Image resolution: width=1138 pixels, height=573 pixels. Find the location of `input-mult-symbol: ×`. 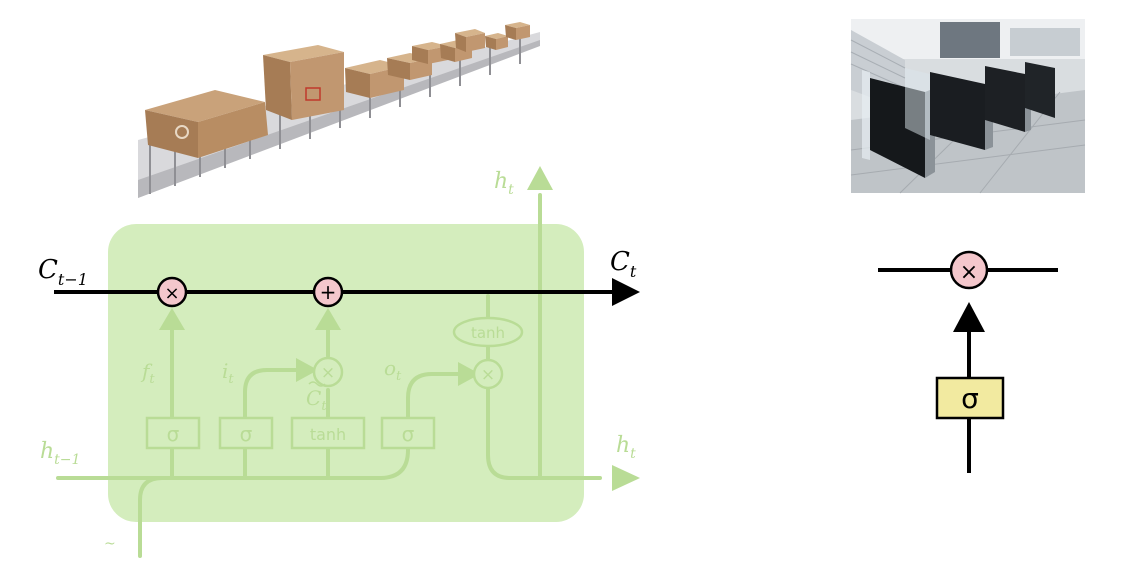

input-mult-symbol: × is located at coordinates (328, 373).